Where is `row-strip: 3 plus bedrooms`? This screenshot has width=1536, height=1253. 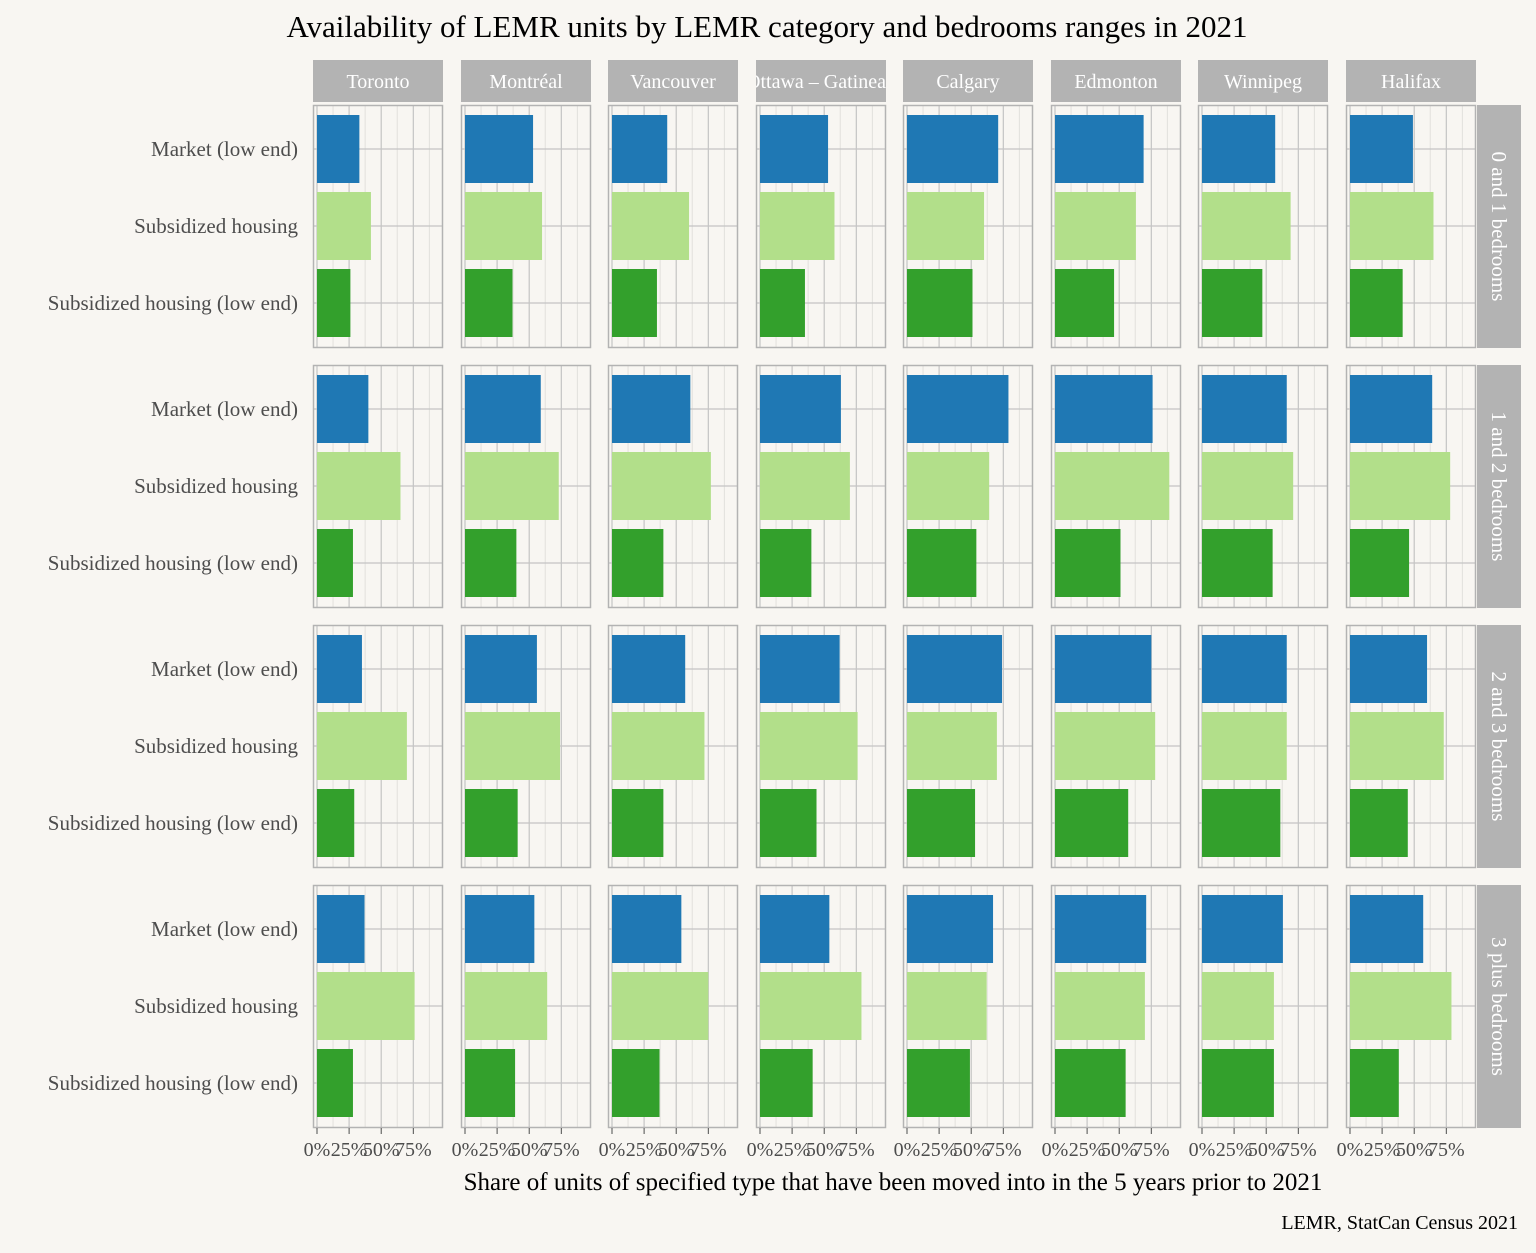 row-strip: 3 plus bedrooms is located at coordinates (1499, 1006).